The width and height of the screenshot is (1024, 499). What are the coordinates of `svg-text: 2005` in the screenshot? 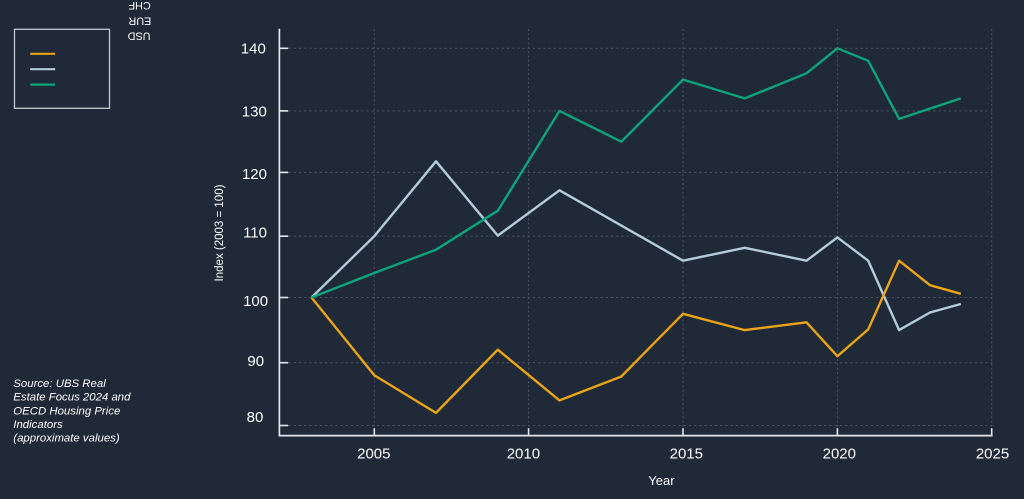 It's located at (373, 454).